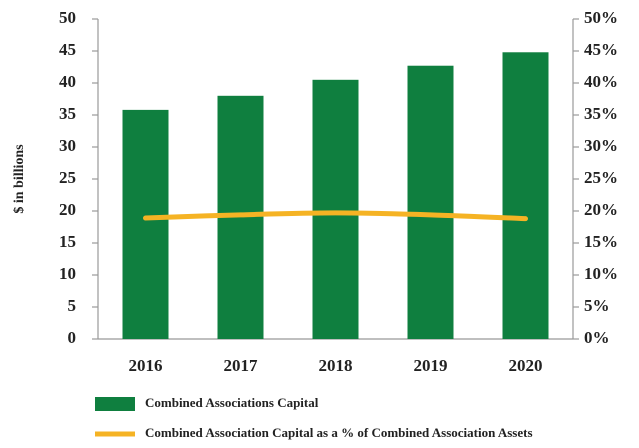 Image resolution: width=639 pixels, height=448 pixels. What do you see at coordinates (601, 113) in the screenshot?
I see `y2-tick-label: 35%` at bounding box center [601, 113].